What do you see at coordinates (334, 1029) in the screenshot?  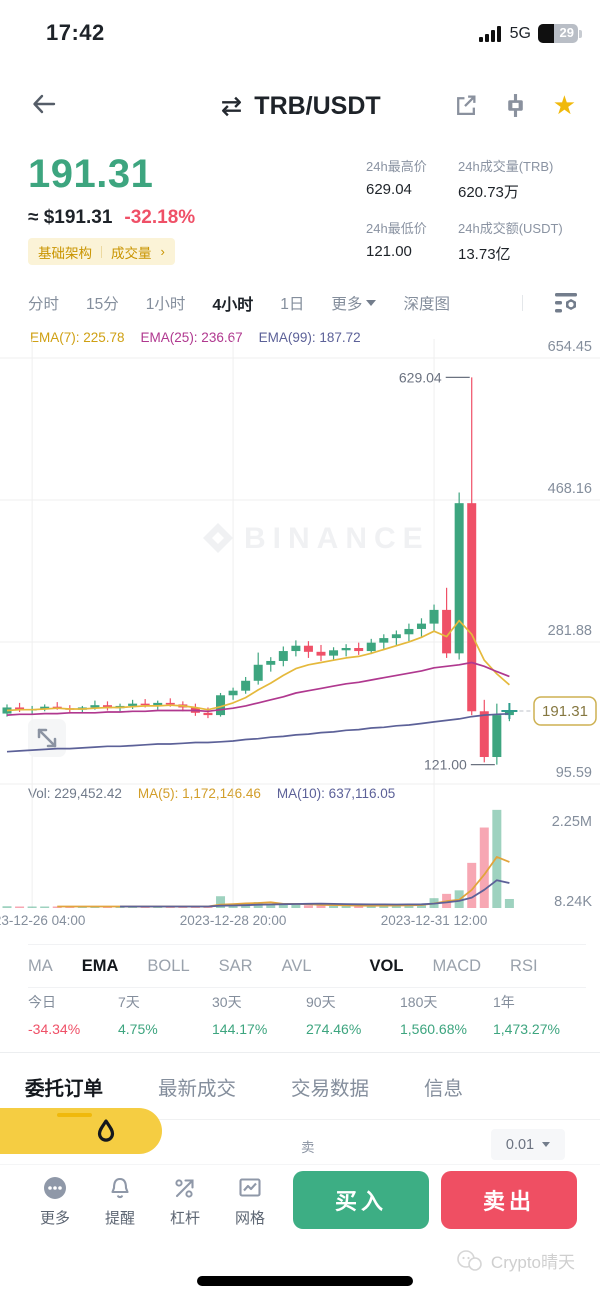 I see `perf-value: 274.46%` at bounding box center [334, 1029].